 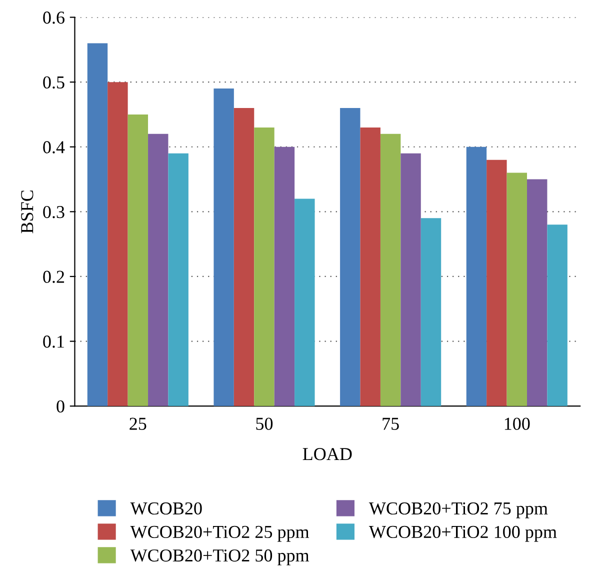 I want to click on y-axis-title: BSFC, so click(x=27, y=212).